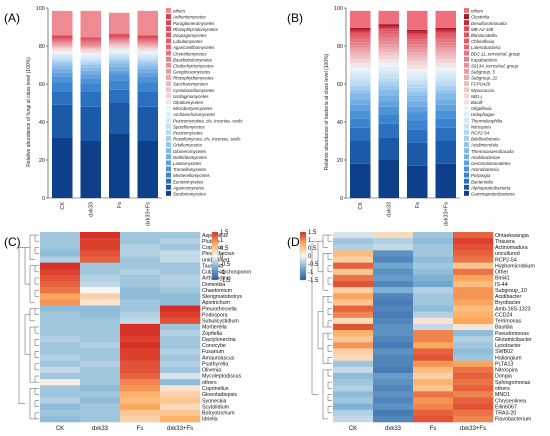 The image size is (550, 436). I want to click on heatmap-column-label: dxk33+Fs, so click(473, 429).